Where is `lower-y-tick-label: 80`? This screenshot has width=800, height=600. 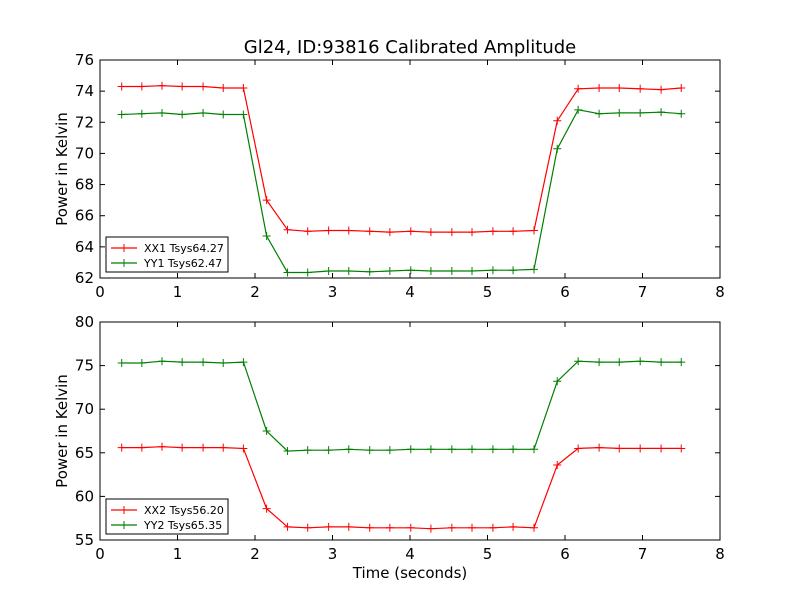
lower-y-tick-label: 80 is located at coordinates (84, 322).